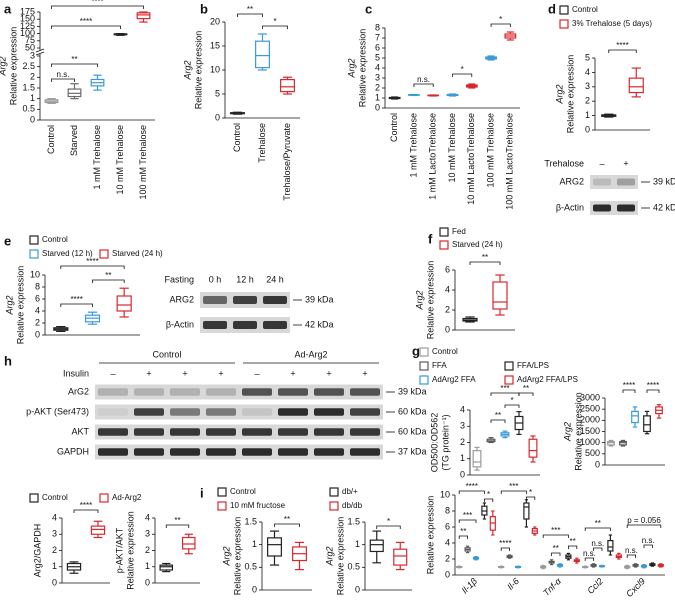  What do you see at coordinates (513, 584) in the screenshot?
I see `x-tick-label: Il-6` at bounding box center [513, 584].